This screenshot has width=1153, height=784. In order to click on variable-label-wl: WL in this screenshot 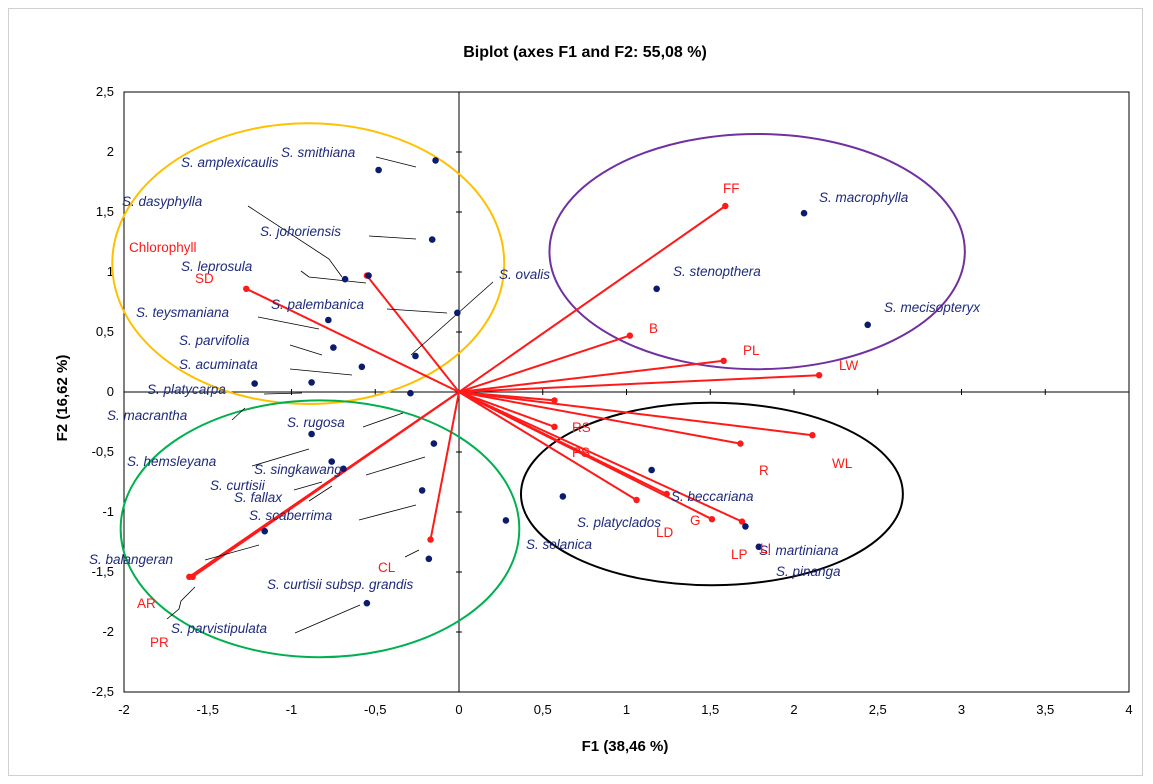, I will do `click(842, 463)`.